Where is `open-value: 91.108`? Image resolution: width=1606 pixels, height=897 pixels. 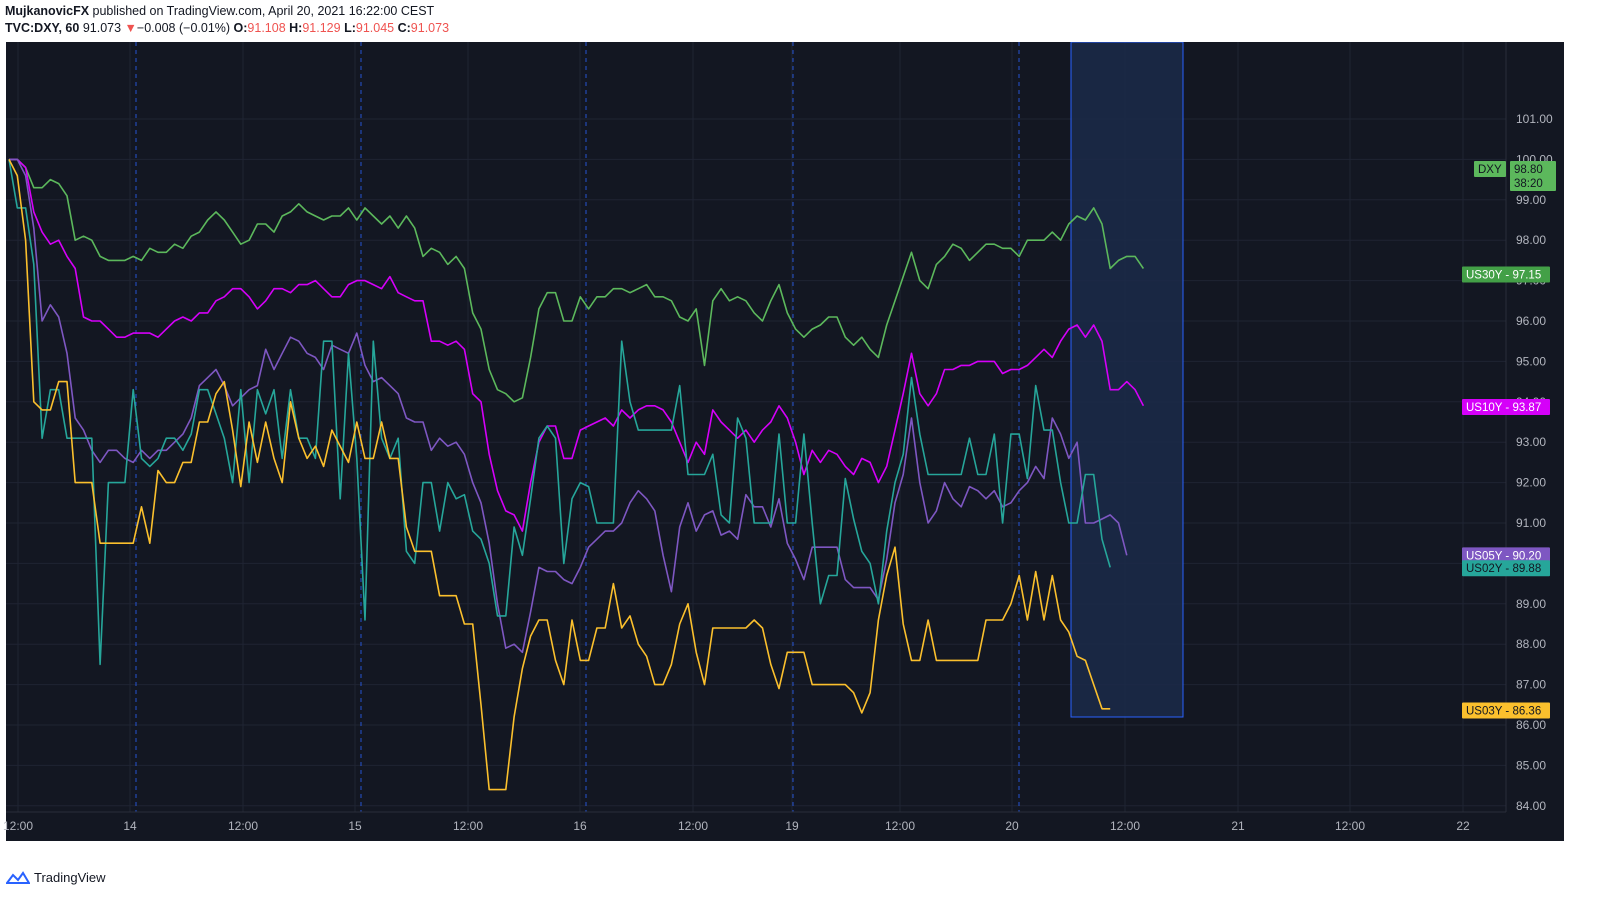
open-value: 91.108 is located at coordinates (266, 28).